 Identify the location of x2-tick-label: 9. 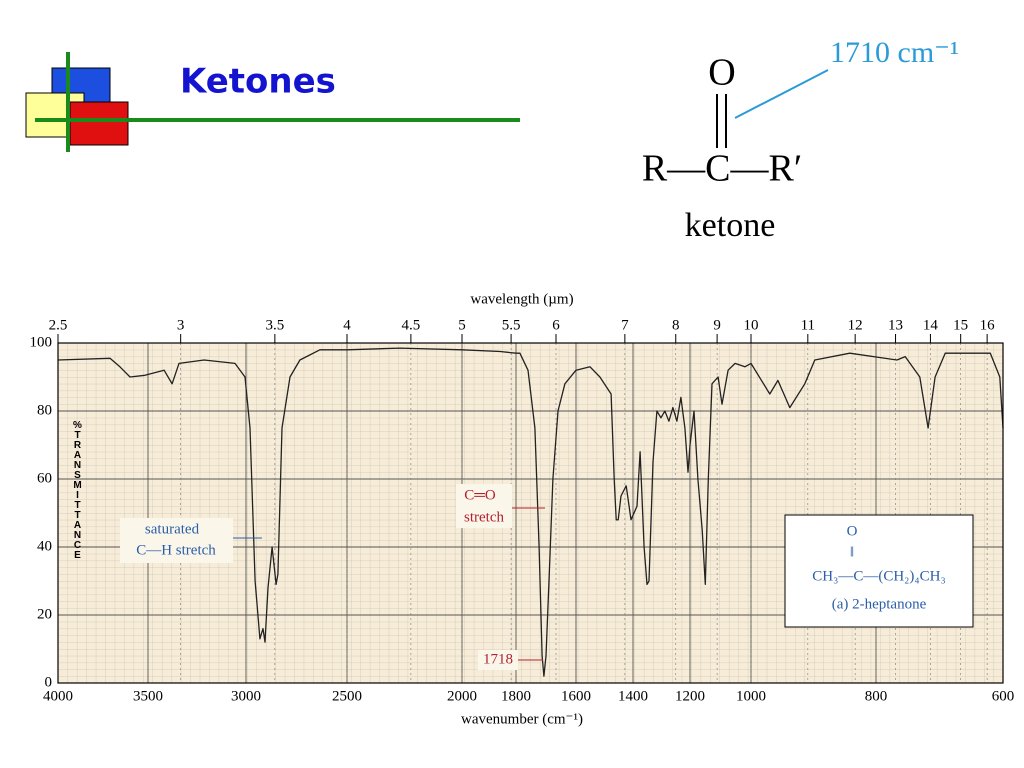
(717, 325).